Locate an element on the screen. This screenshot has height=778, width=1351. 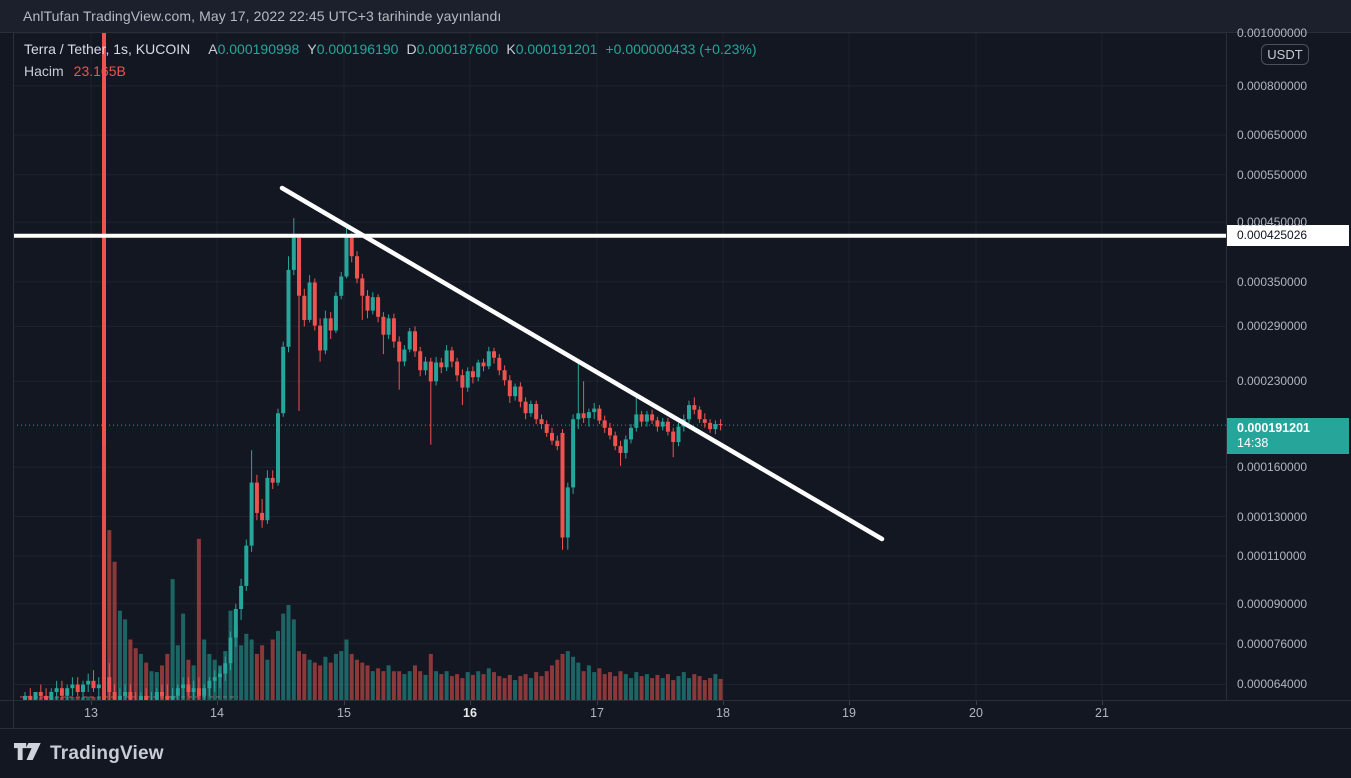
time-axis-label: 21 is located at coordinates (1102, 713).